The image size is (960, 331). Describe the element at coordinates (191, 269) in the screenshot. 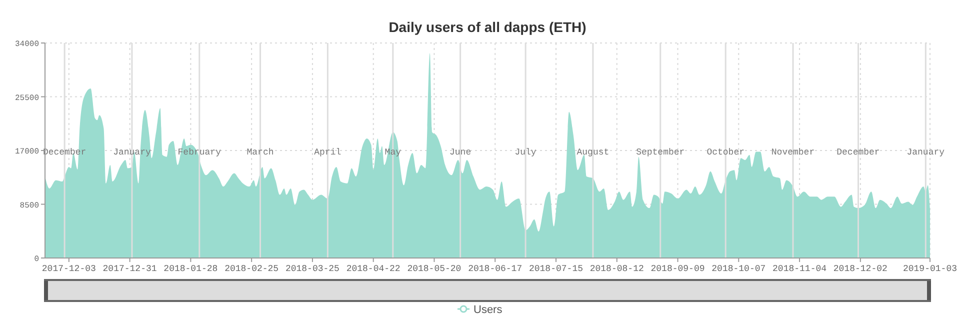

I see `x-tick-label: 2018-01-28` at that location.